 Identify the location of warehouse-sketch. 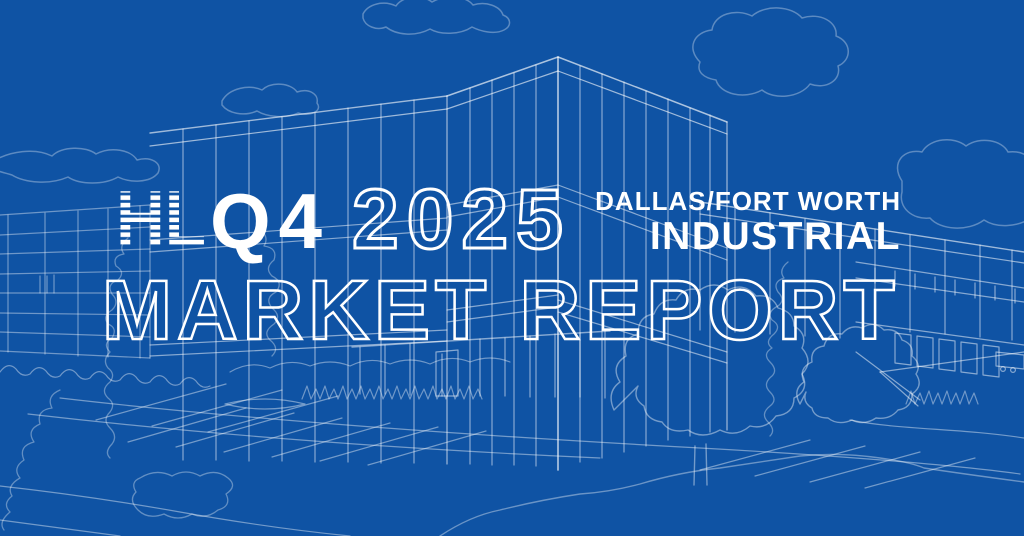
(861, 320).